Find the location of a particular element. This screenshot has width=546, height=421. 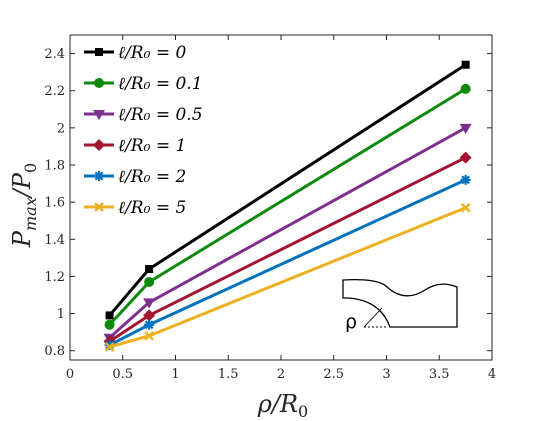

x-axis-label: ρ/R0 is located at coordinates (282, 405).